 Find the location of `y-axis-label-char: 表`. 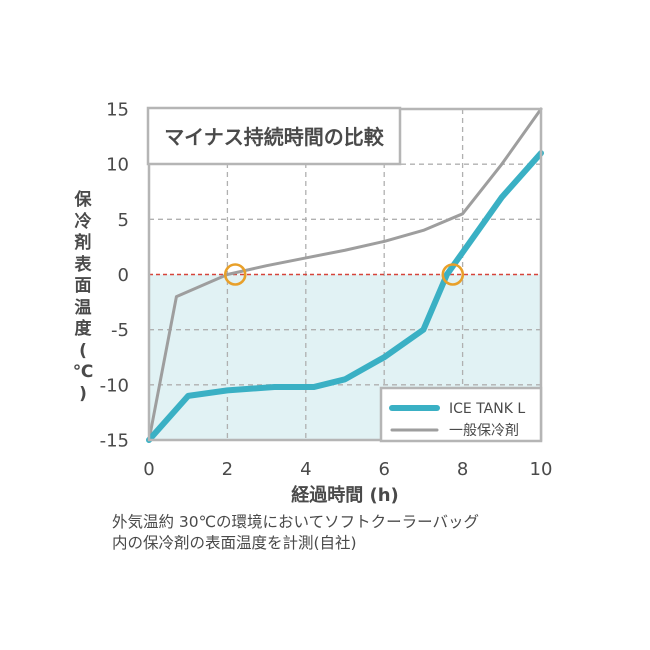

y-axis-label-char: 表 is located at coordinates (83, 264).